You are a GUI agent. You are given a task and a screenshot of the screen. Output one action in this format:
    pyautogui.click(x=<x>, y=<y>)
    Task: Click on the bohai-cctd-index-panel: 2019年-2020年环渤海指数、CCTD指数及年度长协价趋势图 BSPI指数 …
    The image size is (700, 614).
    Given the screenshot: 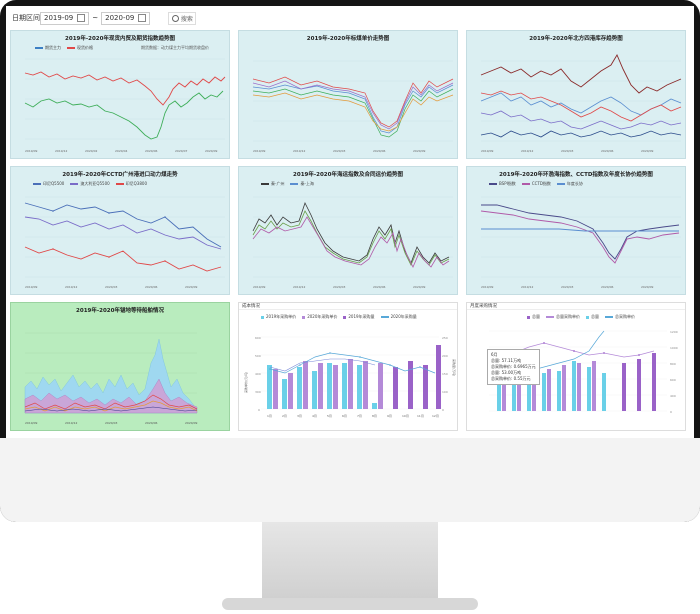 What is the action you would take?
    pyautogui.click(x=576, y=230)
    